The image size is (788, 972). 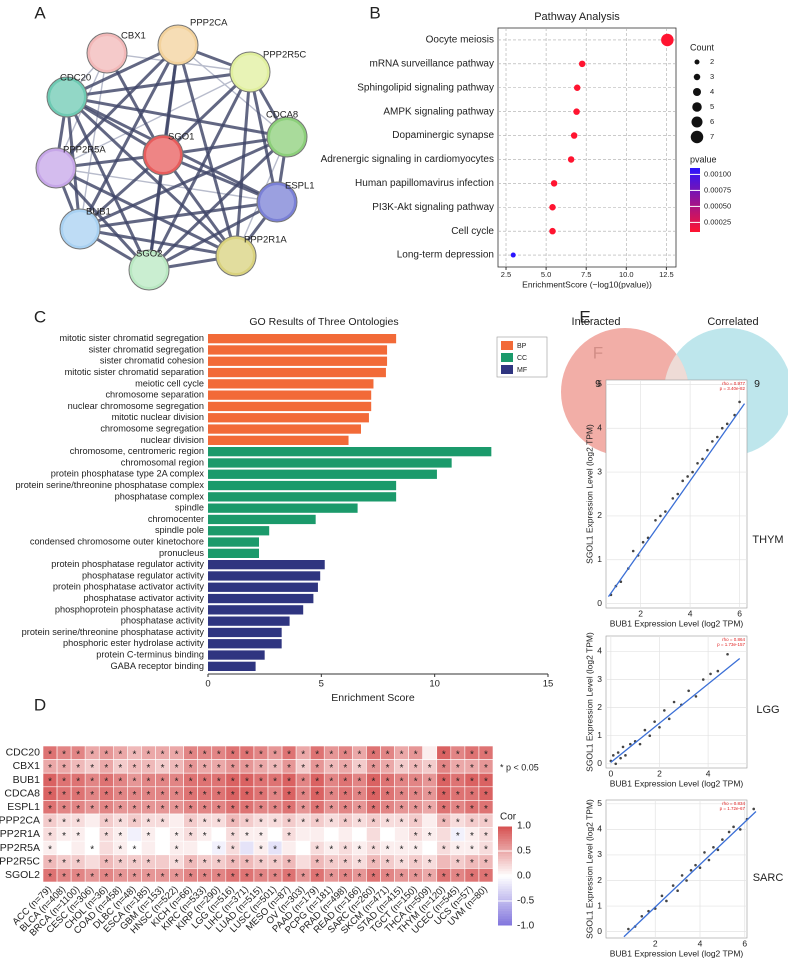 What do you see at coordinates (586, 274) in the screenshot?
I see `x-tick-label: 7.5` at bounding box center [586, 274].